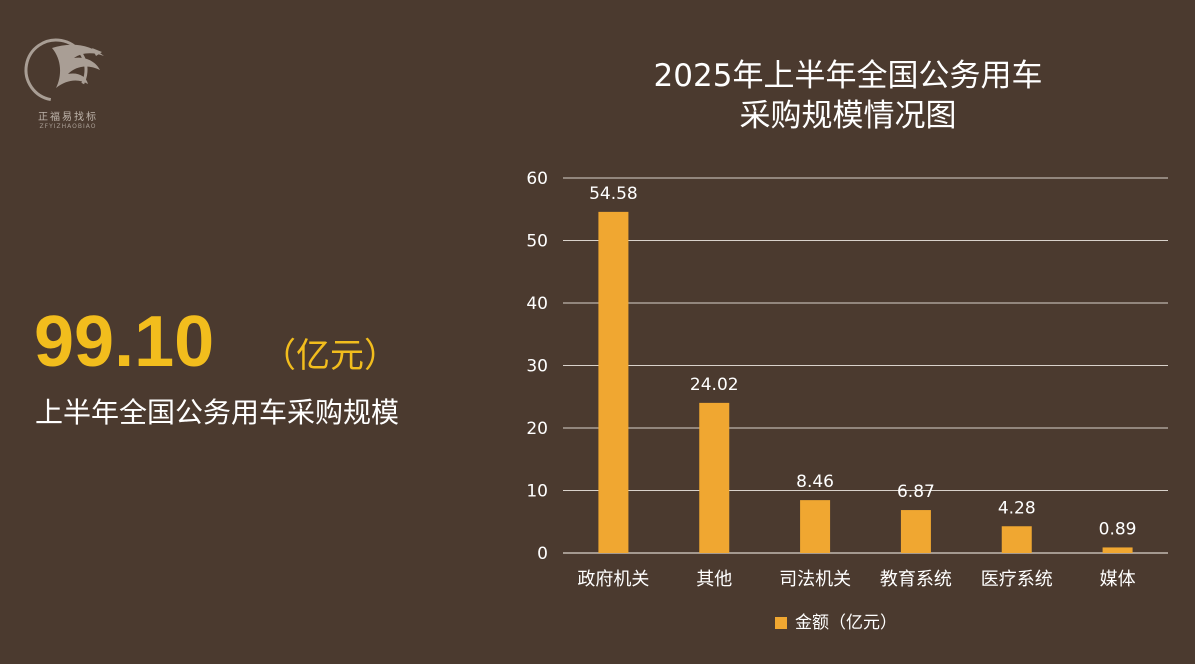 The image size is (1195, 664). Describe the element at coordinates (848, 96) in the screenshot. I see `chart-title: 2025年上半年全国公务用车 采购规模情况图` at that location.